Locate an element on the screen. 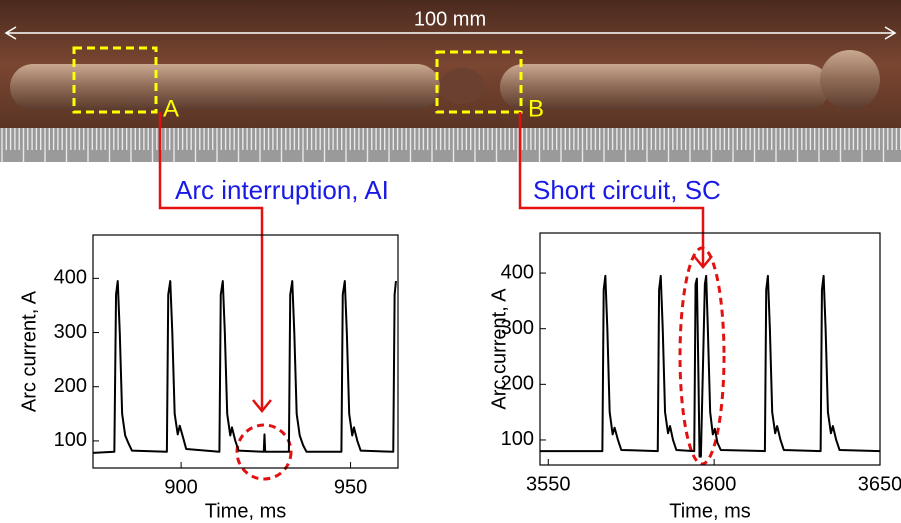 The width and height of the screenshot is (901, 523). weld-end is located at coordinates (850, 80).